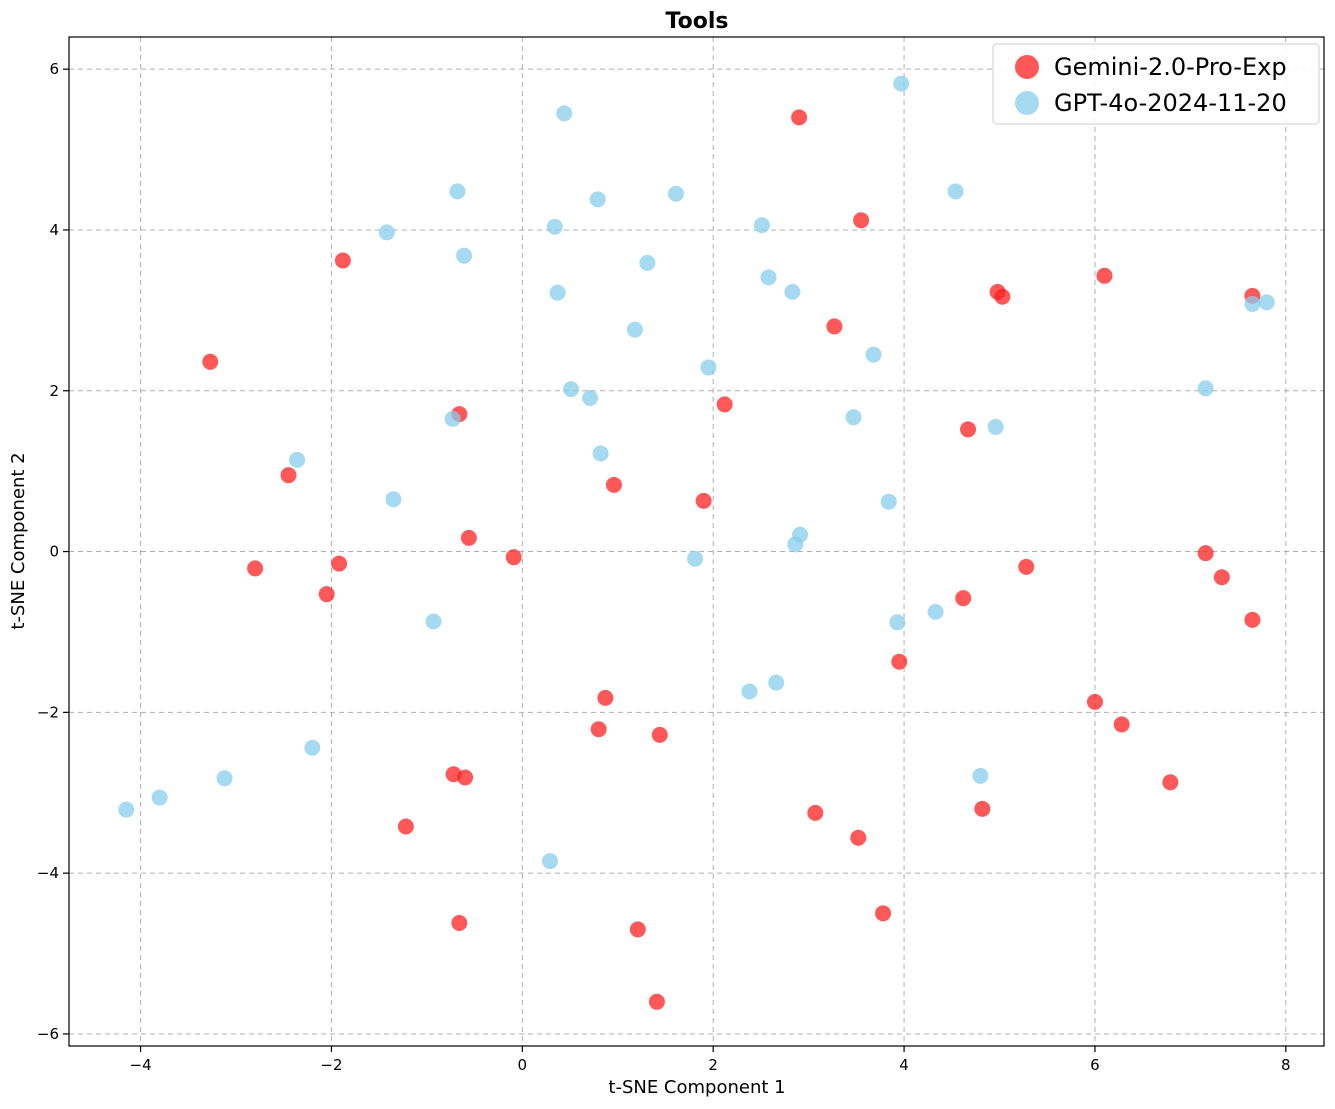 The image size is (1335, 1109). What do you see at coordinates (1170, 67) in the screenshot?
I see `legend-label-gemini: Gemini-2.0-Pro-Exp` at bounding box center [1170, 67].